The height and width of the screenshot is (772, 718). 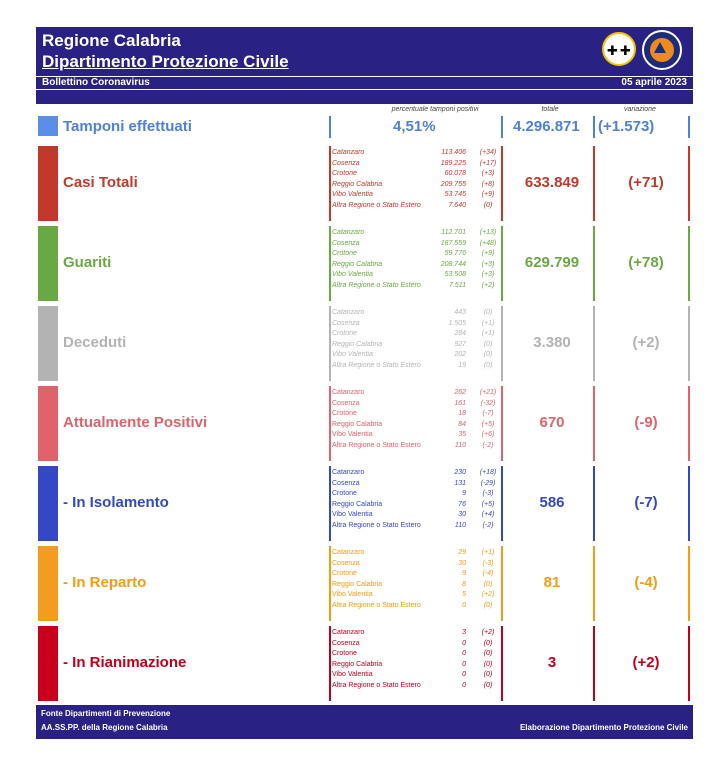 I want to click on province-value: 7.511, so click(x=457, y=285).